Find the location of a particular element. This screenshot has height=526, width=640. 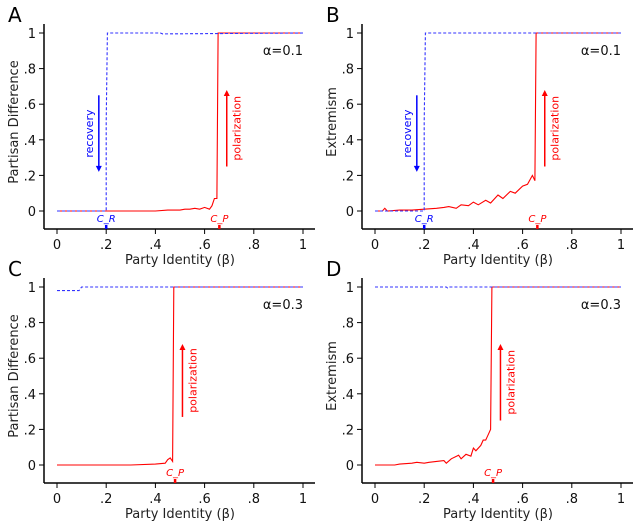

panel-label: B is located at coordinates (333, 15).